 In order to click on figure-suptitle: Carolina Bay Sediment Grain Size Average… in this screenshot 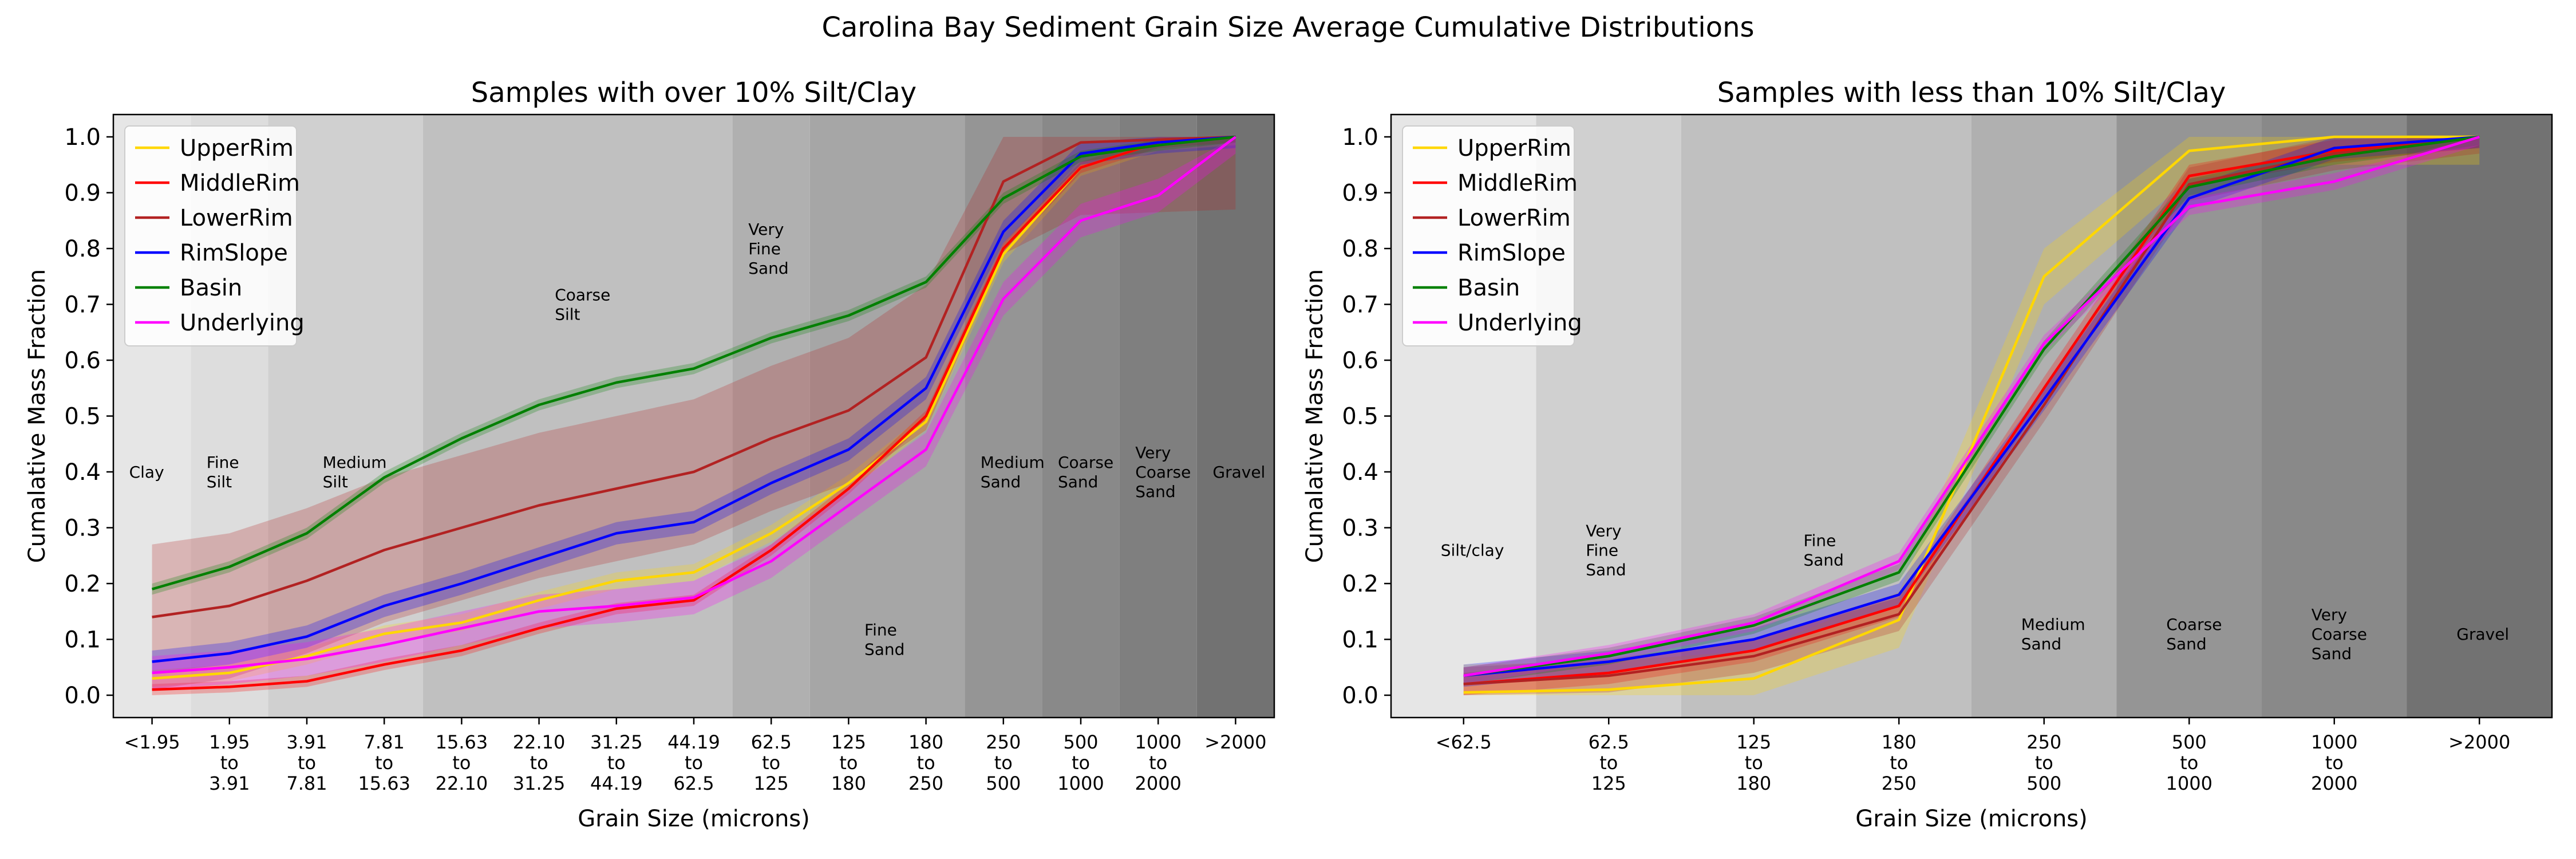, I will do `click(1287, 27)`.